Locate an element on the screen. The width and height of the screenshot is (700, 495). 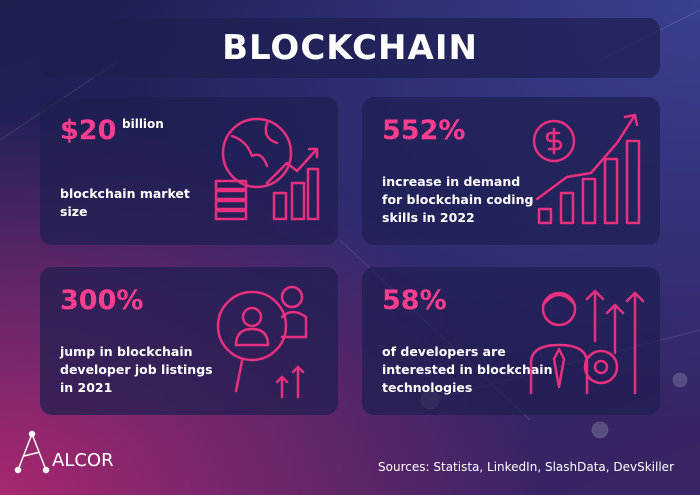
description-line: skills in 2022 is located at coordinates (428, 217).